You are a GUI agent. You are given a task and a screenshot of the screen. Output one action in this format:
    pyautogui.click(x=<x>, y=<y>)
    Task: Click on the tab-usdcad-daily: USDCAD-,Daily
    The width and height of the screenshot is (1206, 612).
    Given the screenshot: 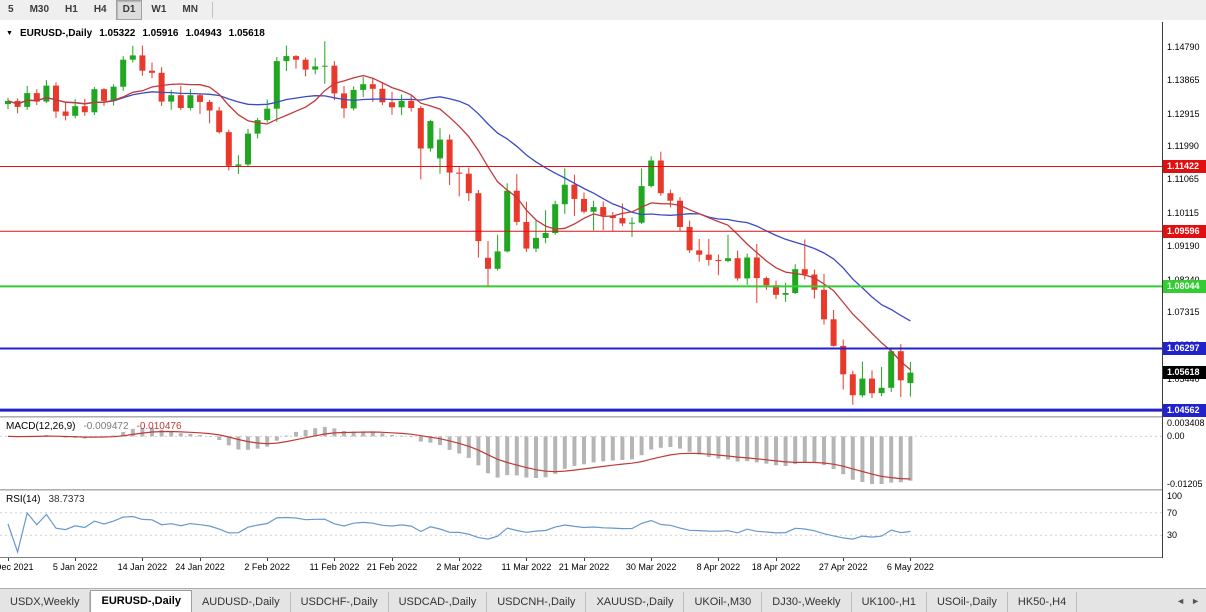 What is the action you would take?
    pyautogui.click(x=438, y=602)
    